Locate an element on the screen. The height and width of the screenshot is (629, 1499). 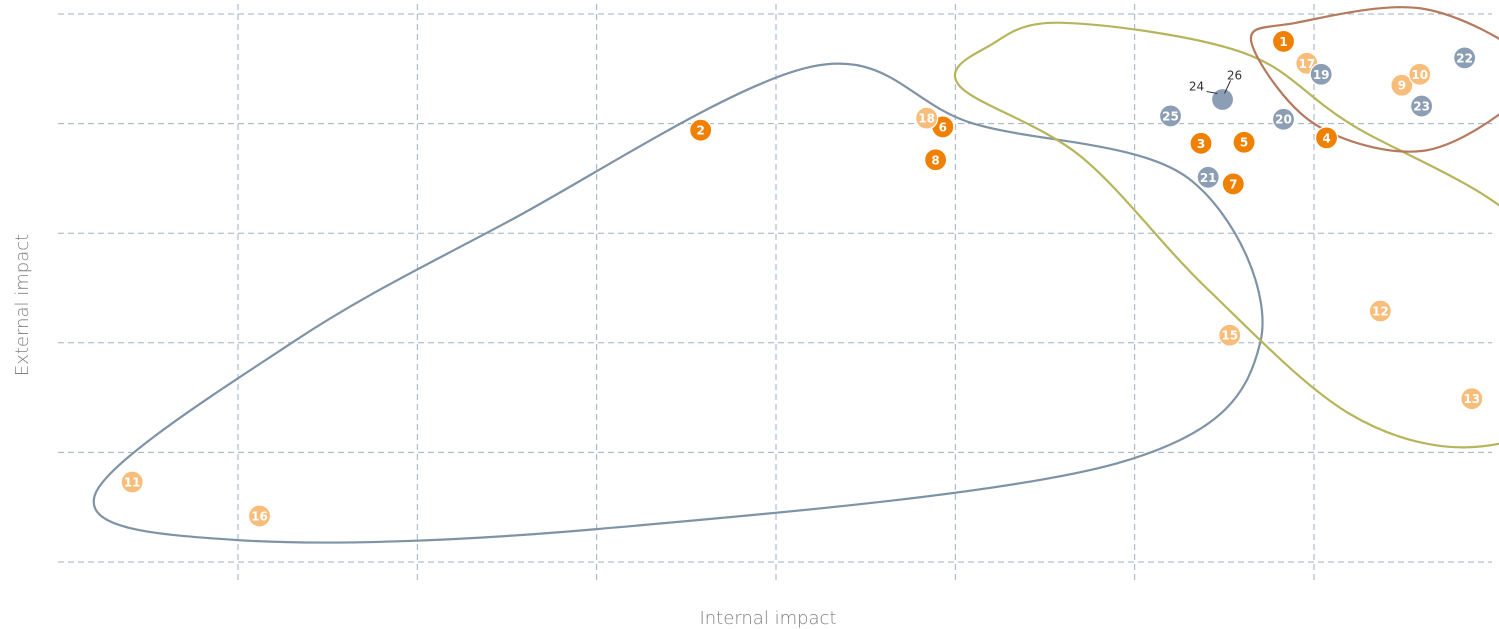
point-4: 4 is located at coordinates (1326, 138).